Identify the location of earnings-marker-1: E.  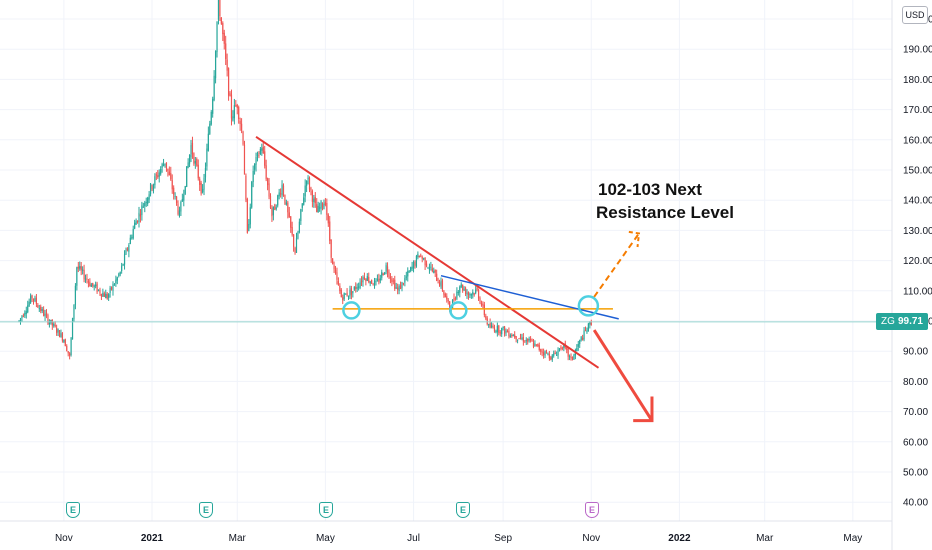
(73, 510).